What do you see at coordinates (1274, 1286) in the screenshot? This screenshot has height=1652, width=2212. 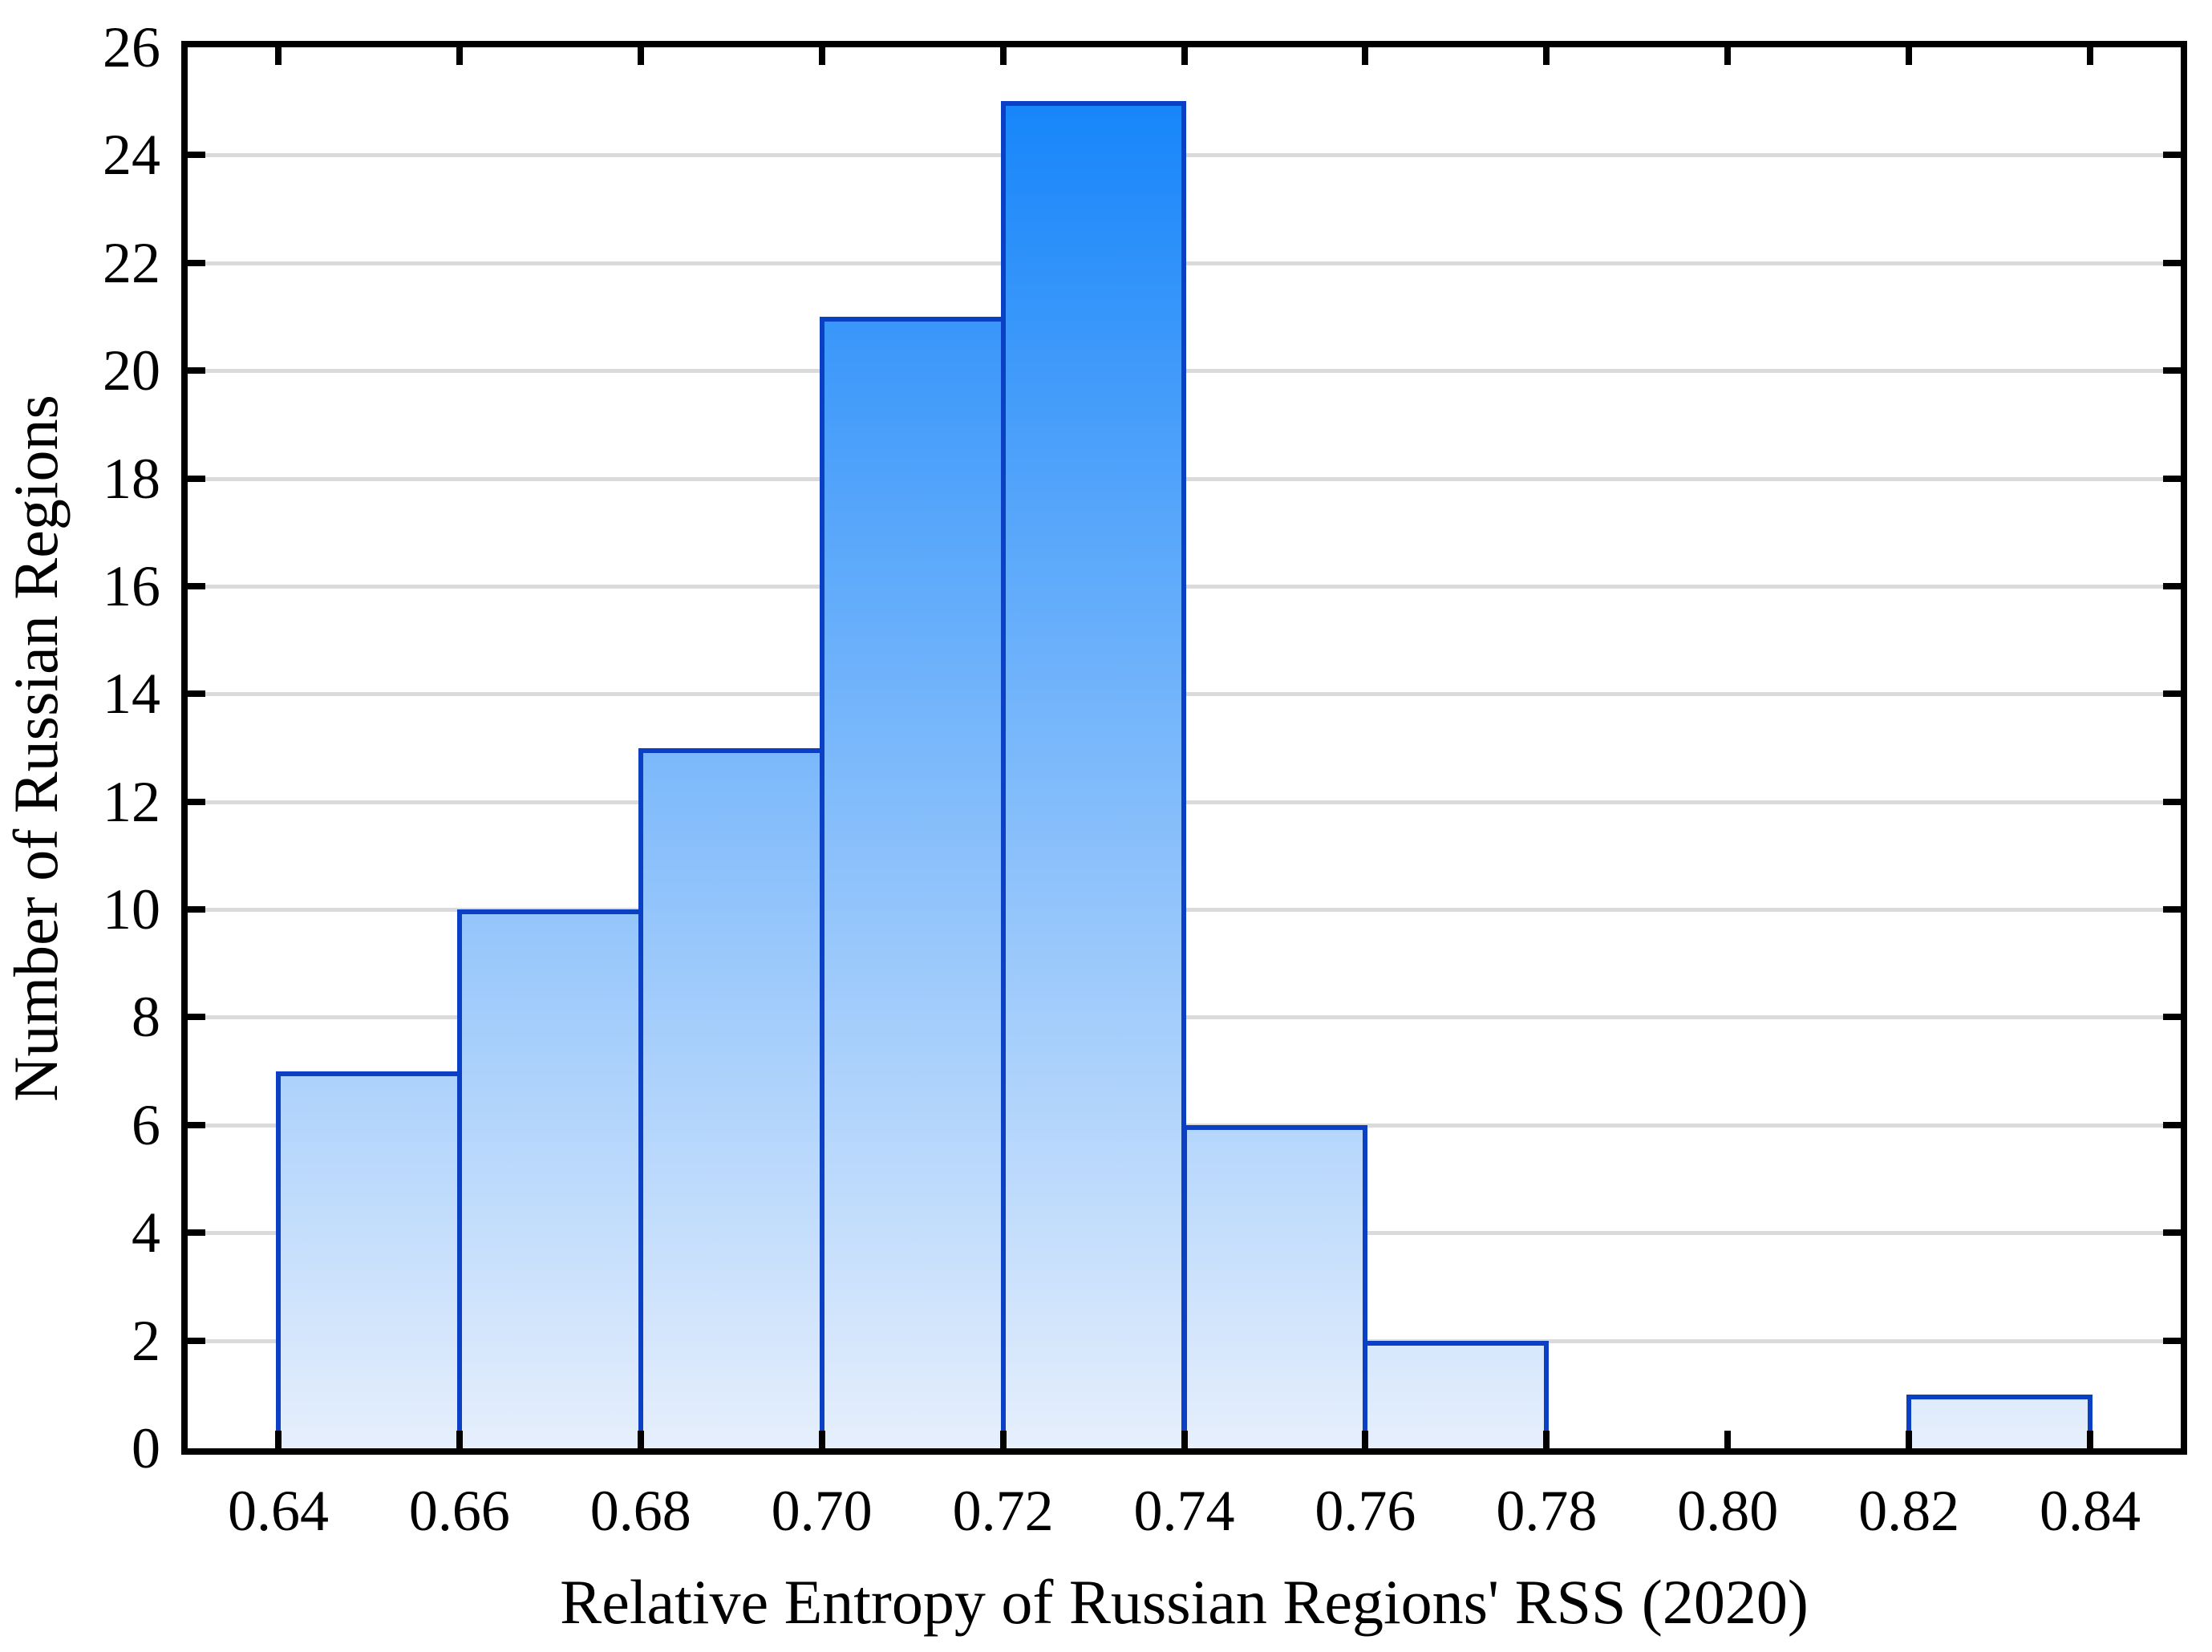 I see `histogram-bar-0.74-0.76` at bounding box center [1274, 1286].